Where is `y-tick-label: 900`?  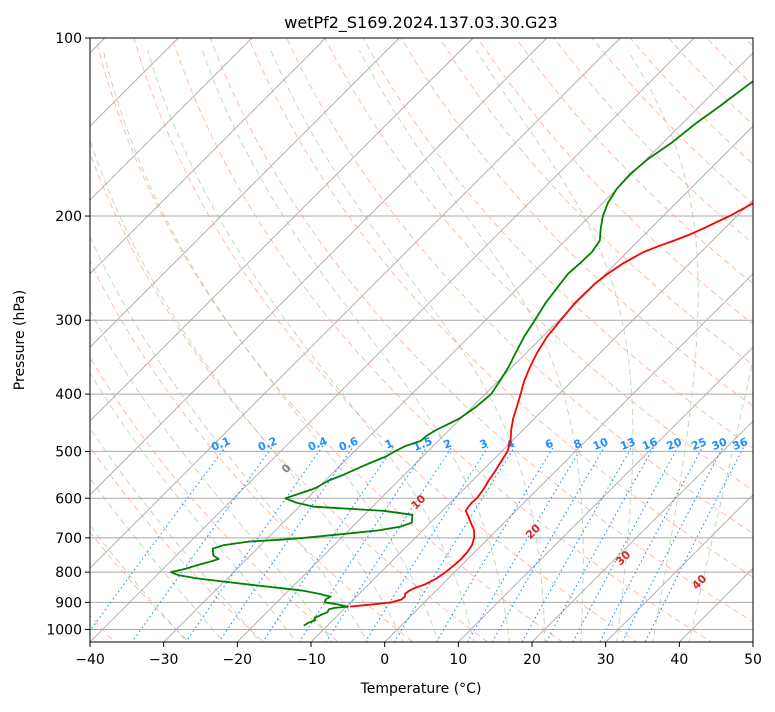 y-tick-label: 900 is located at coordinates (68, 603).